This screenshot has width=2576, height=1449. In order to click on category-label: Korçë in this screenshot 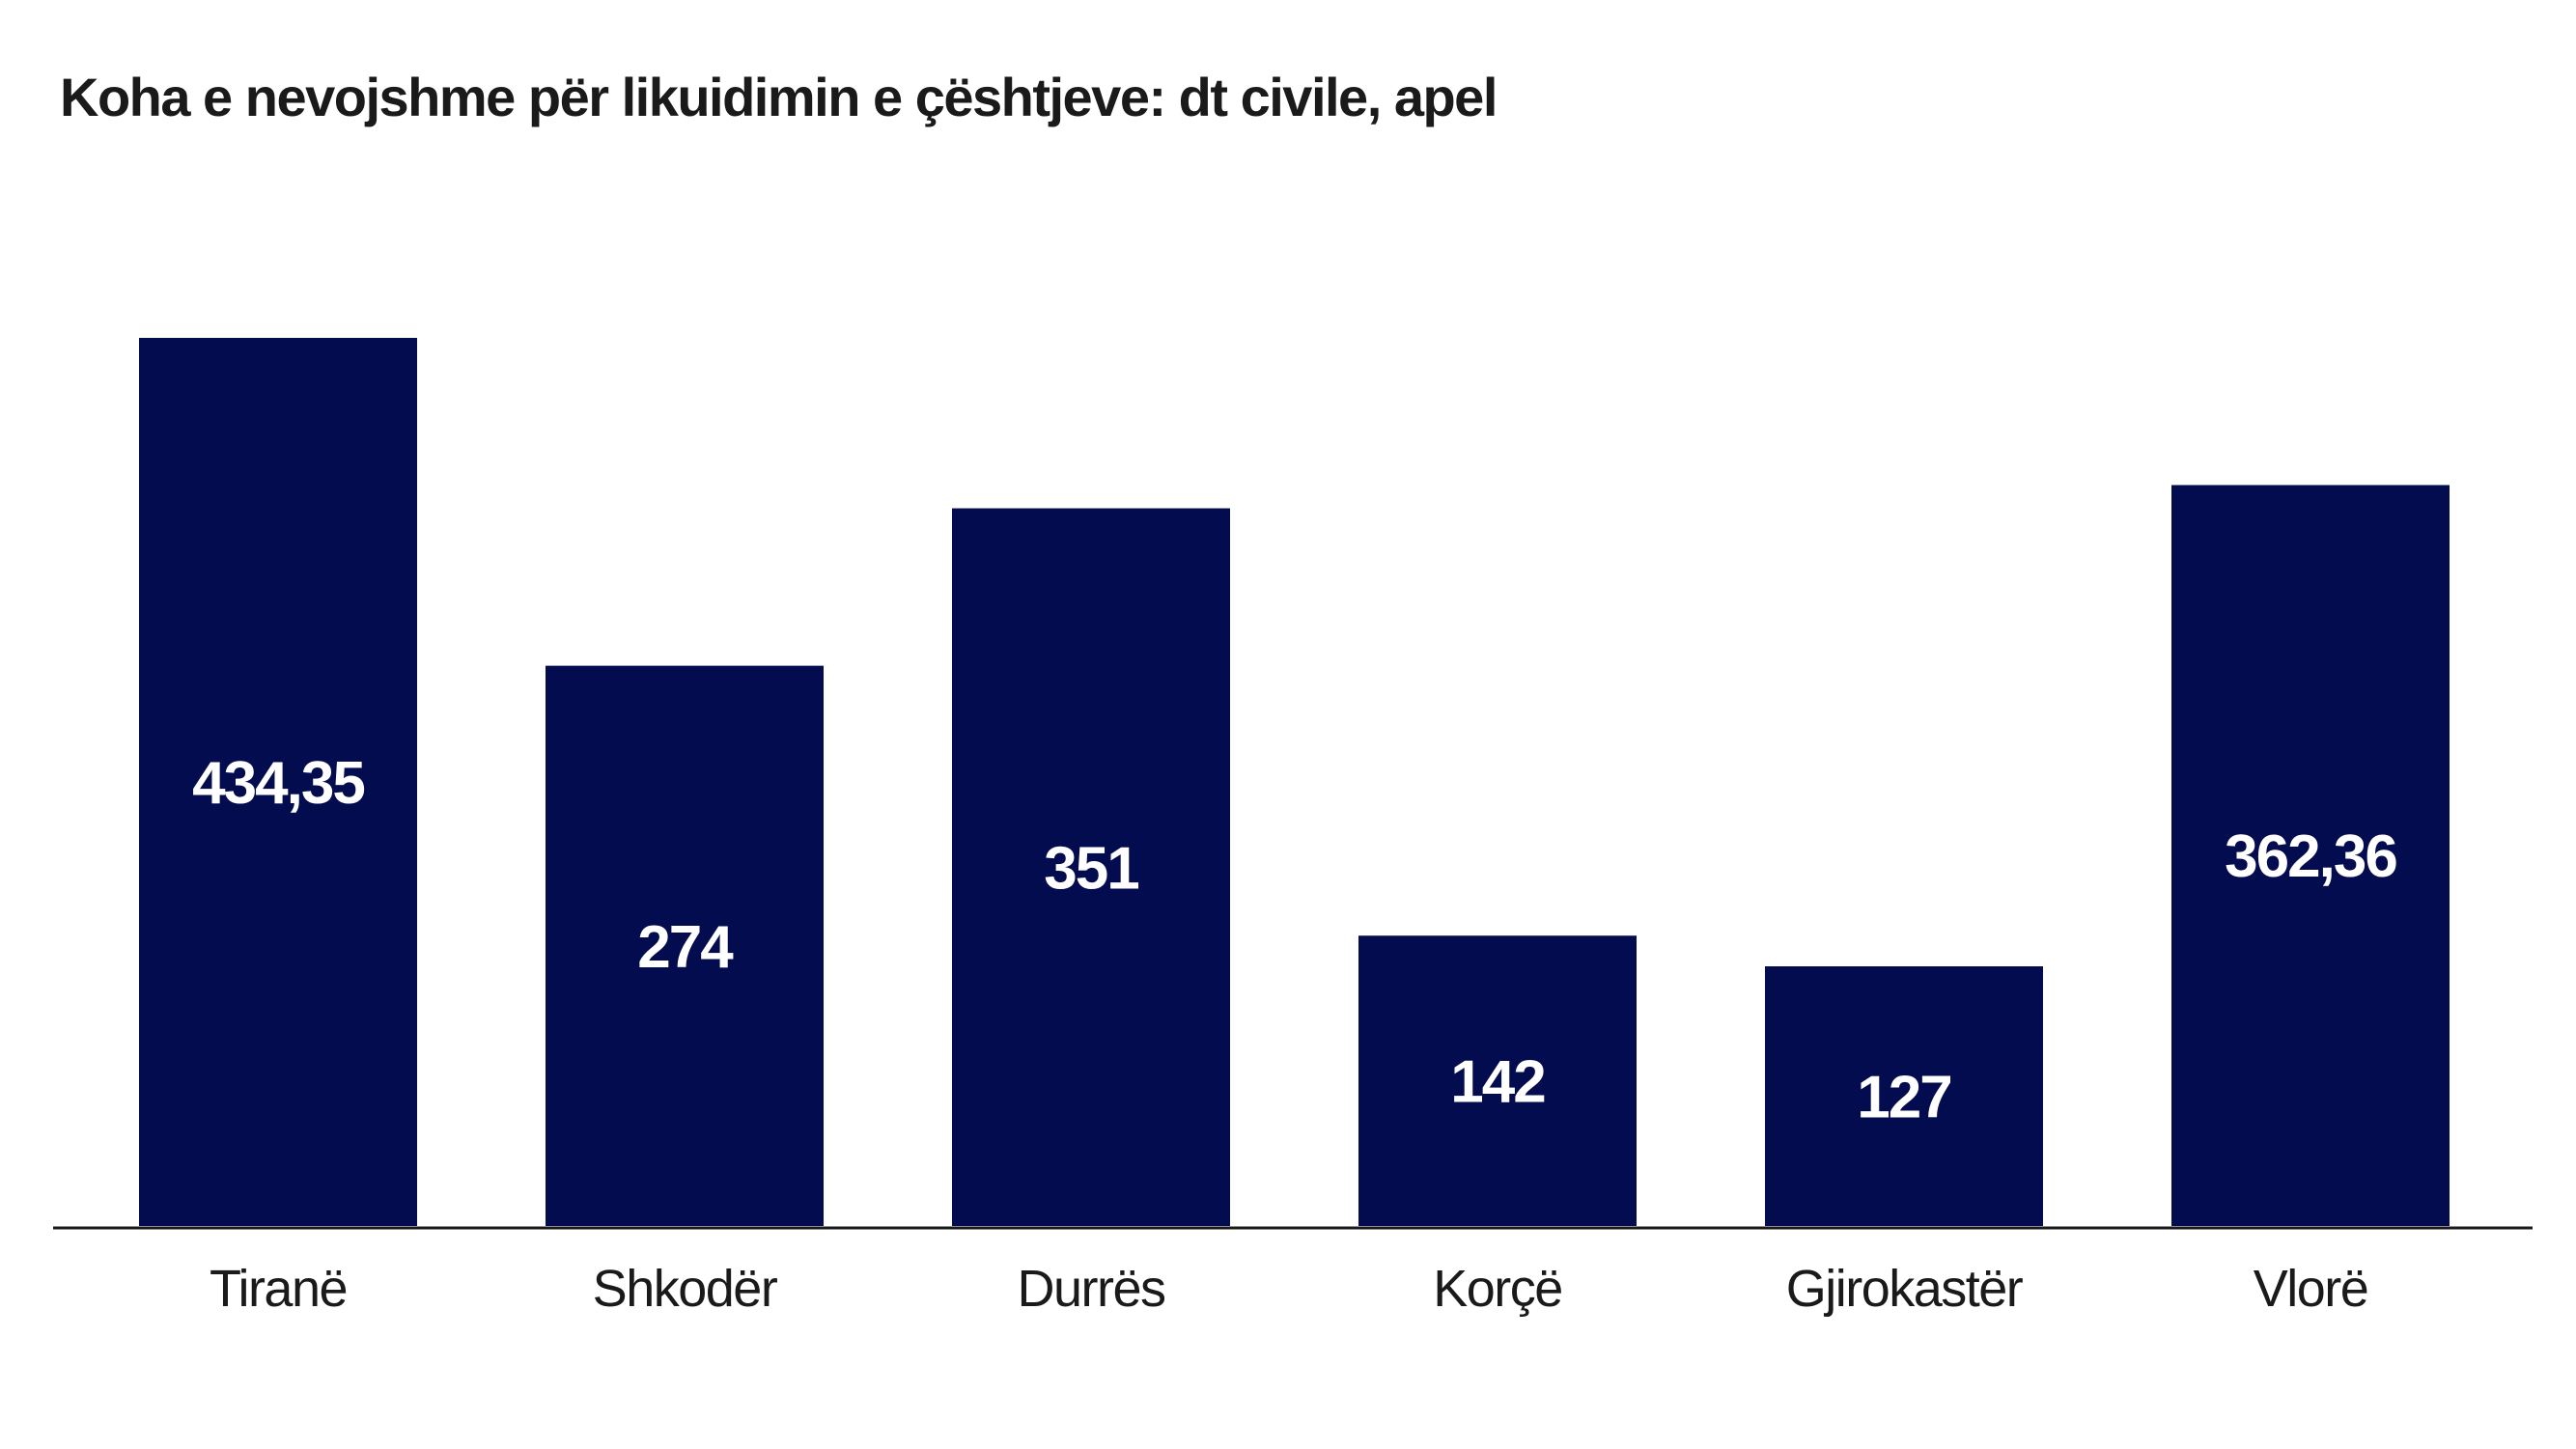, I will do `click(1497, 1289)`.